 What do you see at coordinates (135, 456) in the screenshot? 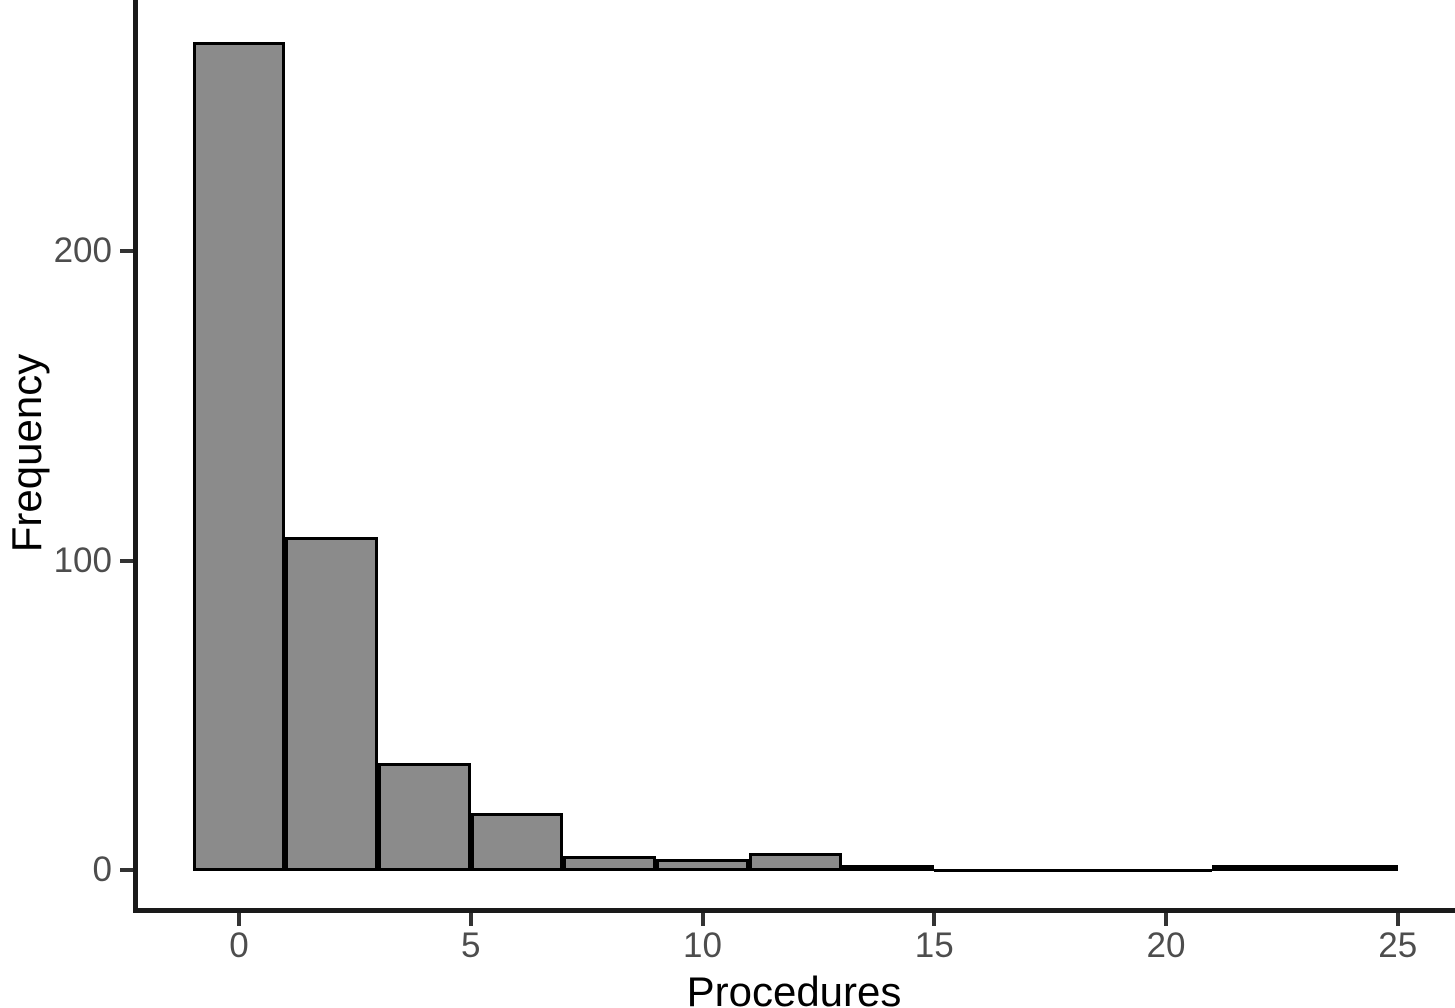
I see `y-axis-line` at bounding box center [135, 456].